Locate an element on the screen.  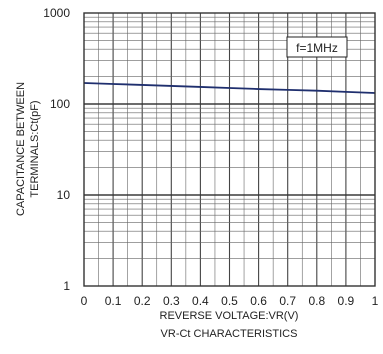
annotation-text: f=1MHz is located at coordinates (317, 48).